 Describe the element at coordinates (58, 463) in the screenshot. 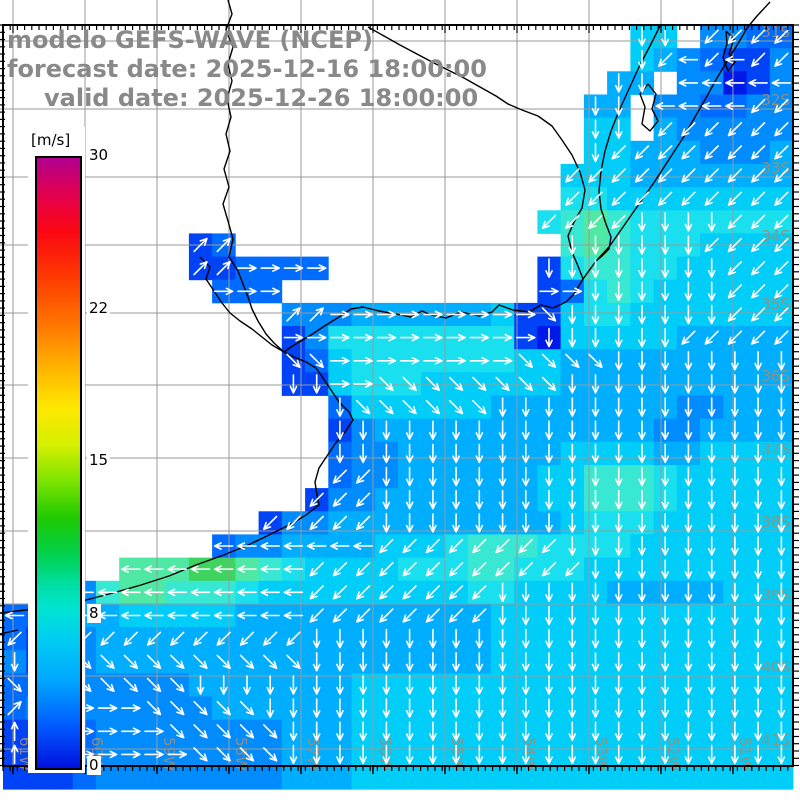

I see `colorbar-gradient-bar` at that location.